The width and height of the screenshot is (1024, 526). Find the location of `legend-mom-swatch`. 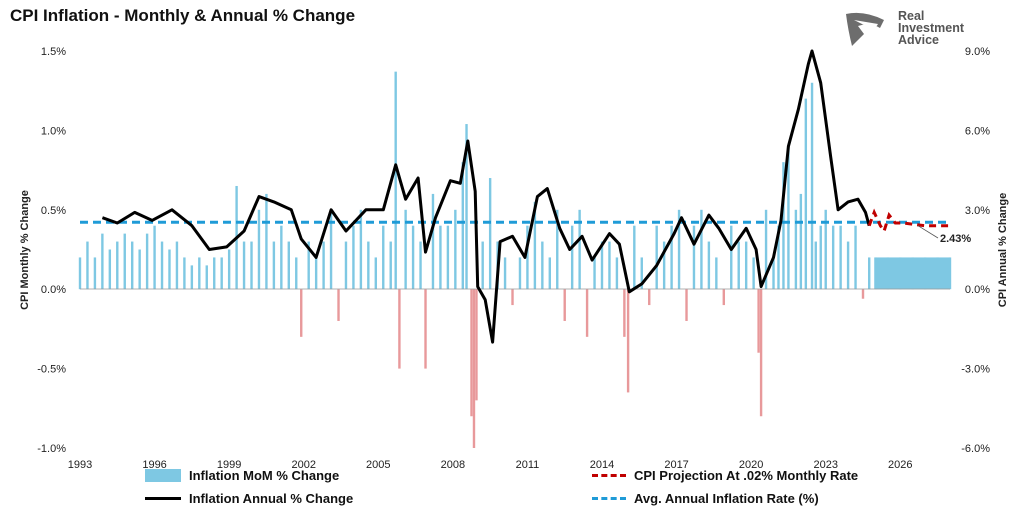

legend-mom-swatch is located at coordinates (163, 475).